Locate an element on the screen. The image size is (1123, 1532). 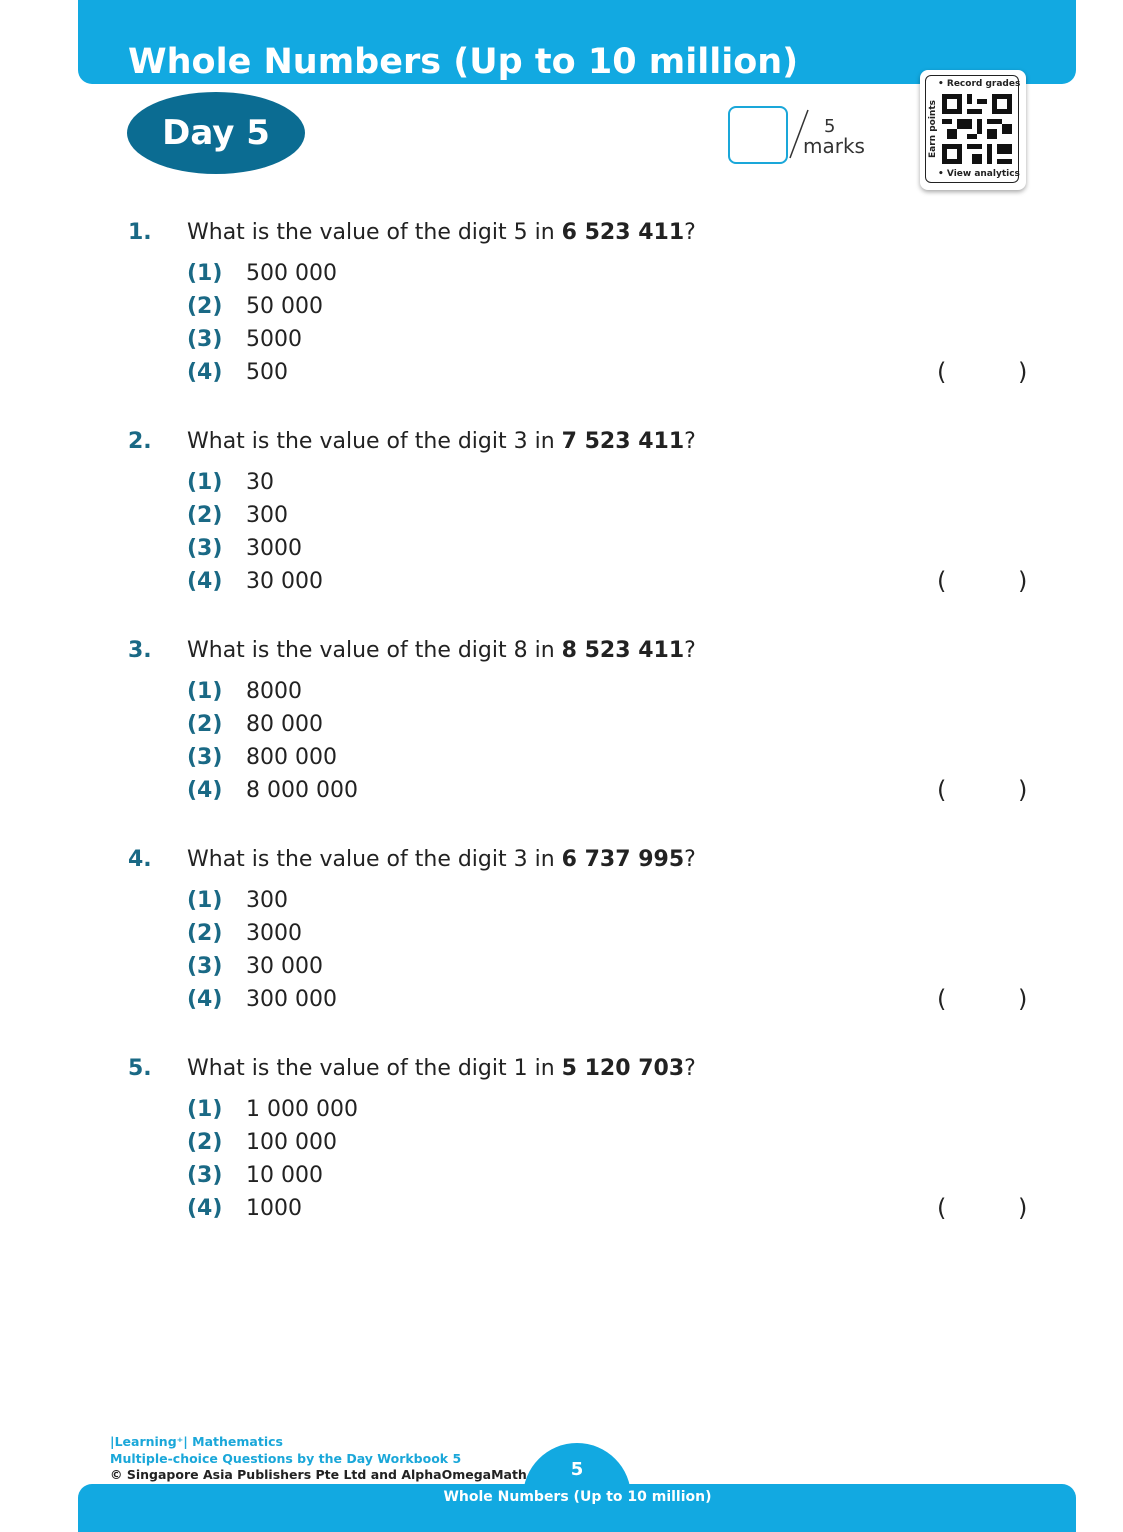
option-3: (3) 3000 is located at coordinates (561, 551).